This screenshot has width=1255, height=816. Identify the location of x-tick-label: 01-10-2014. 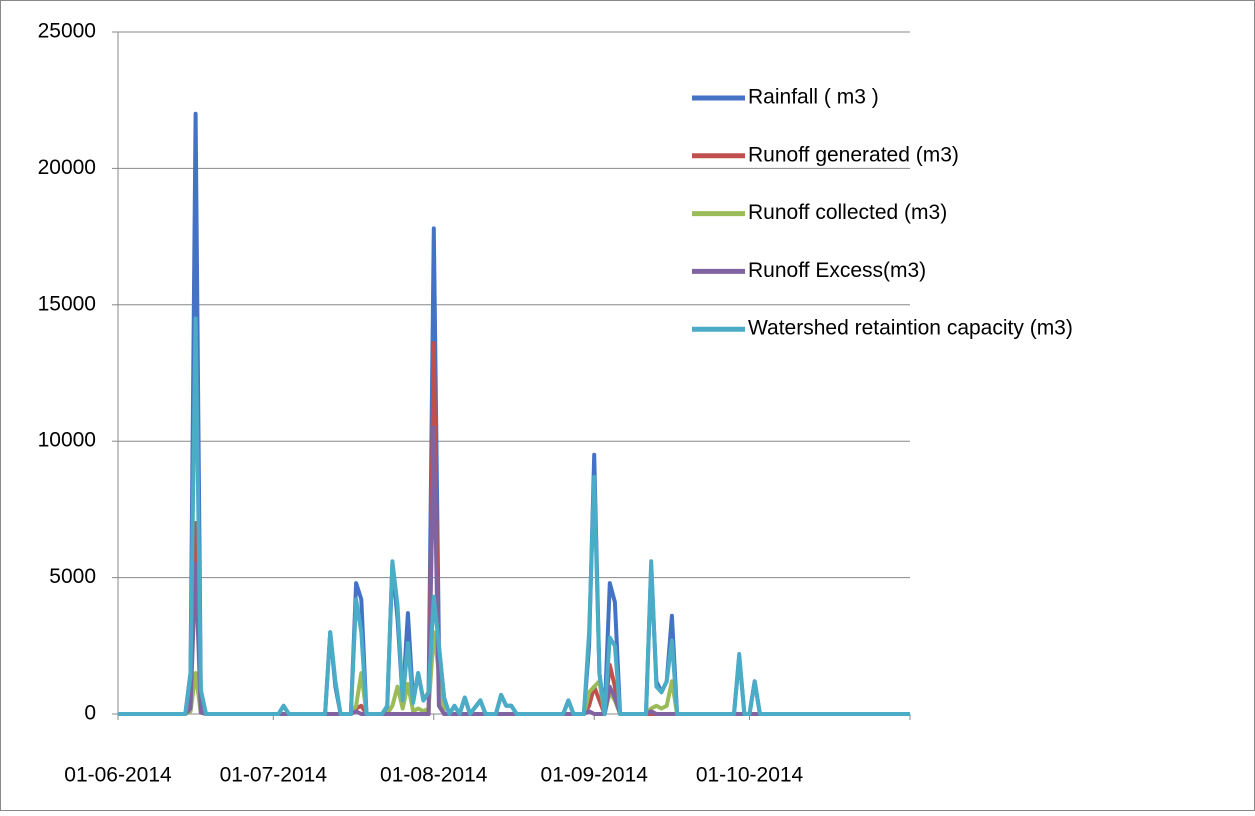
(750, 775).